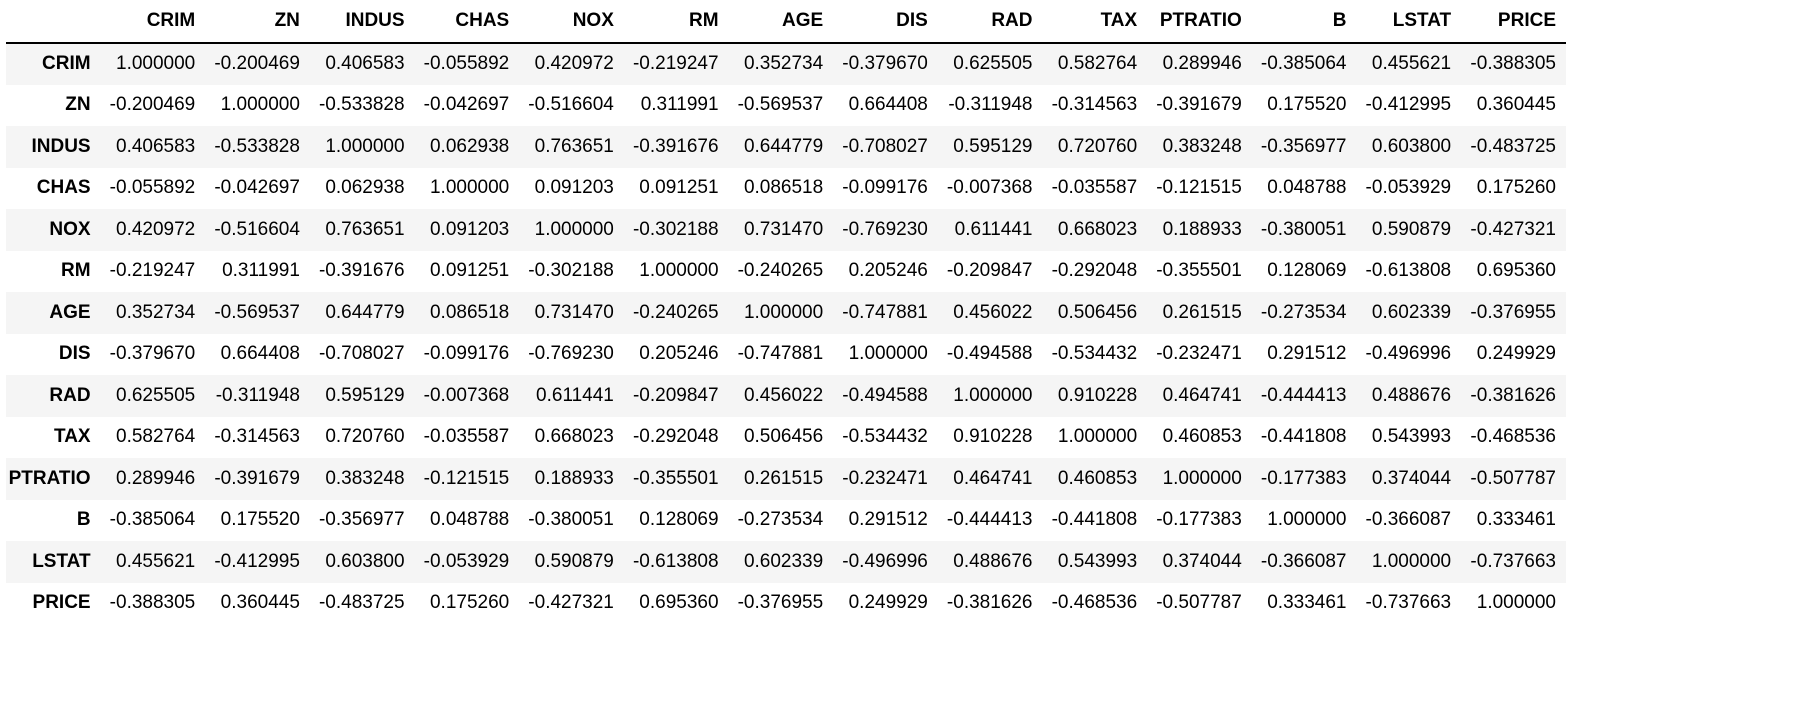 This screenshot has width=1800, height=718. What do you see at coordinates (1408, 271) in the screenshot?
I see `table-cell: -0.613808` at bounding box center [1408, 271].